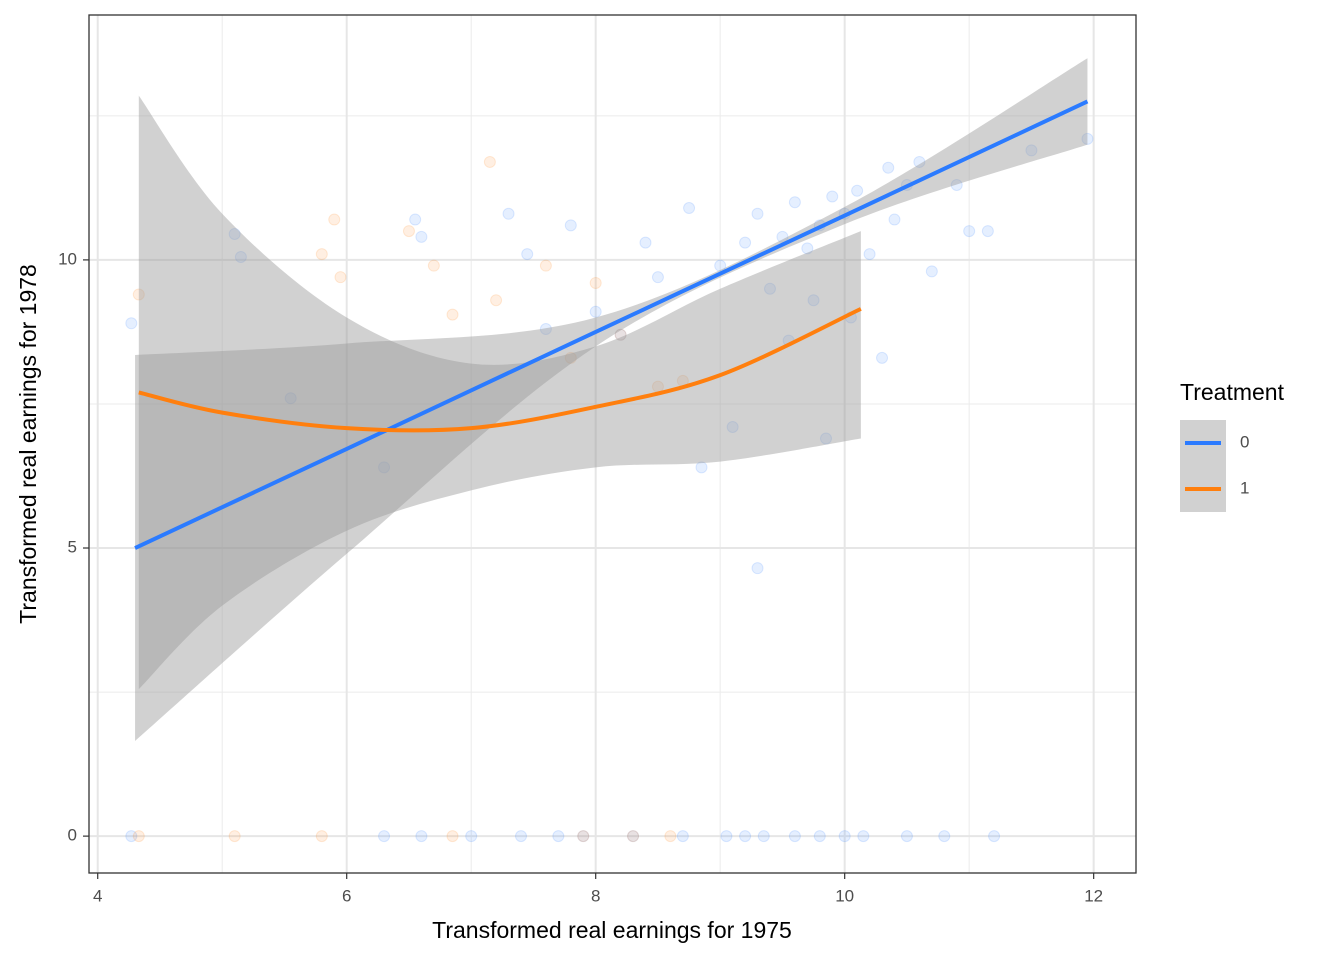 The width and height of the screenshot is (1344, 960). Describe the element at coordinates (595, 895) in the screenshot. I see `x-tick-label: 8` at that location.